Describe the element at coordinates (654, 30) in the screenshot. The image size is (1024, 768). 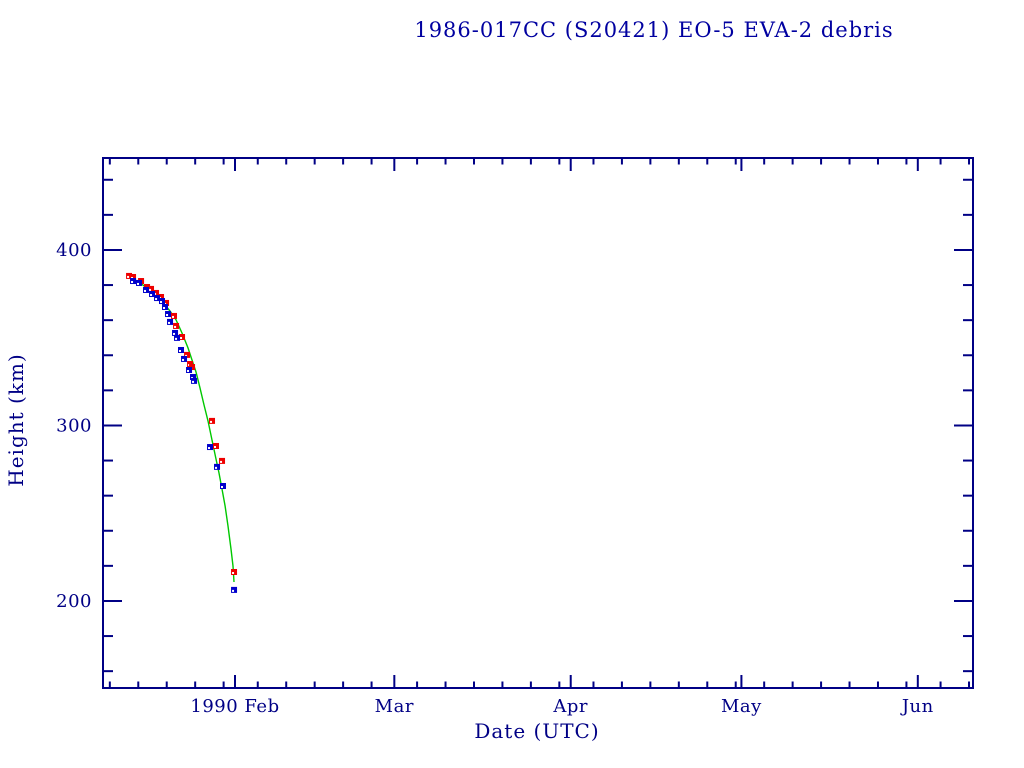
I see `chart-title: 1986-017CC (S20421) EO-5 EVA-2 debris` at that location.